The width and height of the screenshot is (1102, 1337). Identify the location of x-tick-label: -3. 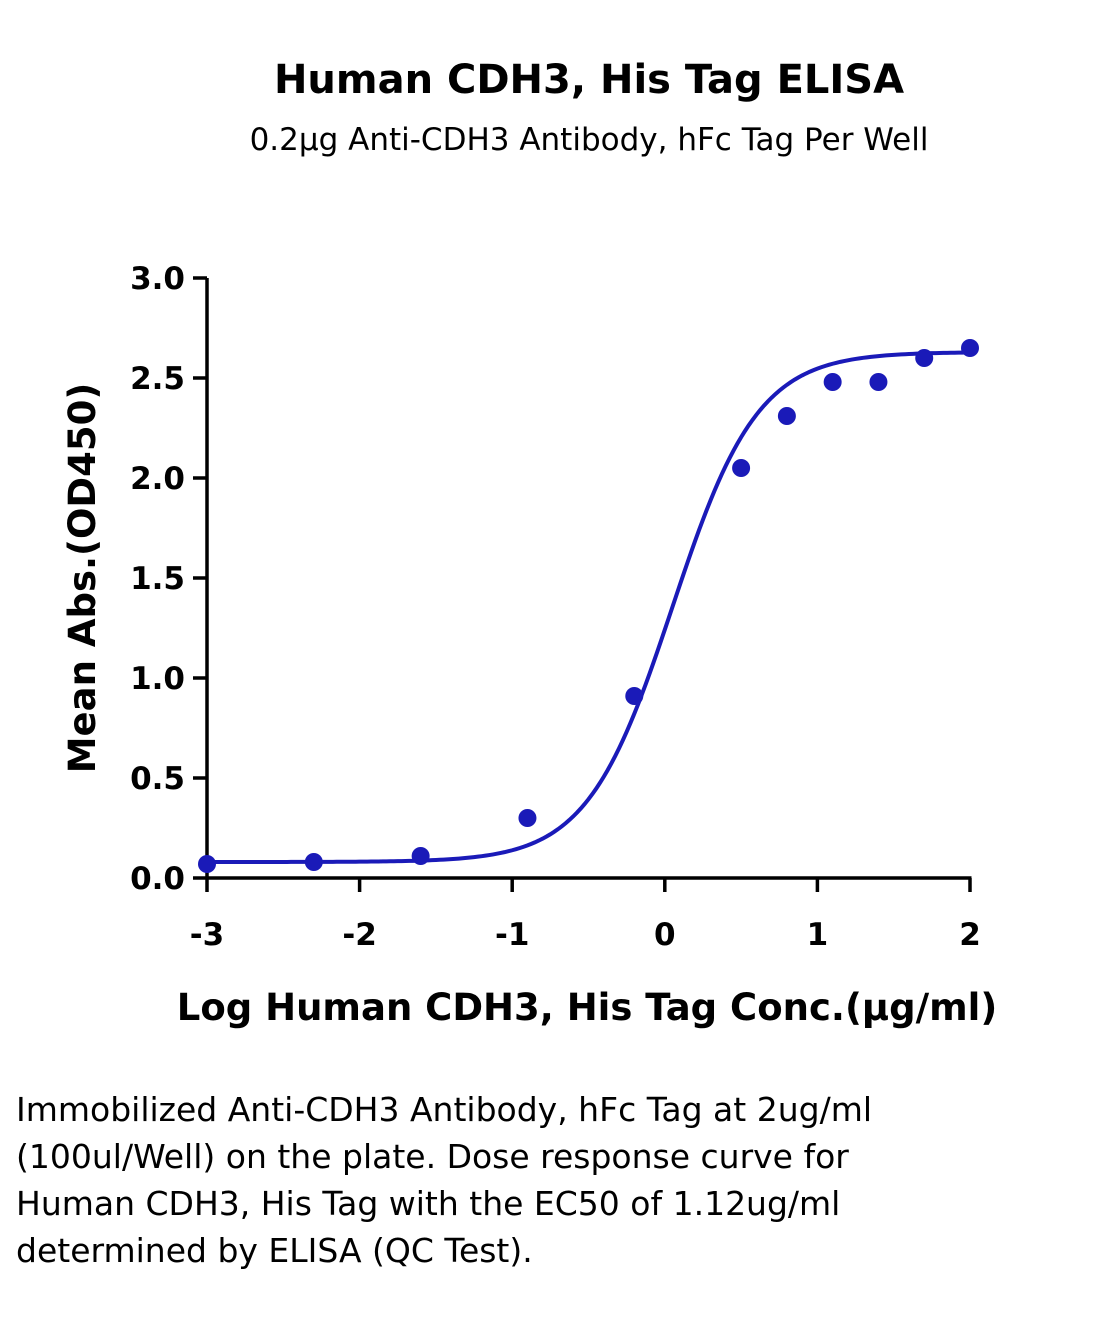
(207, 935).